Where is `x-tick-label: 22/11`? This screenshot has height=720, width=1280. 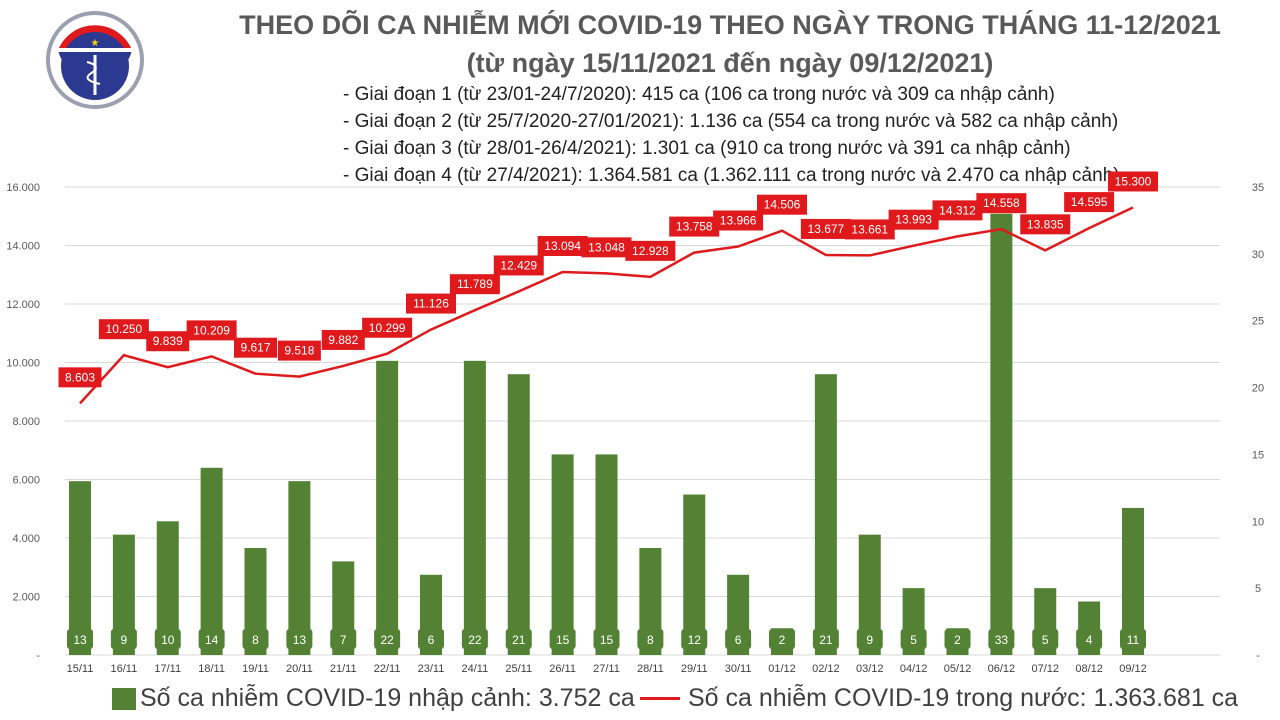 x-tick-label: 22/11 is located at coordinates (387, 669).